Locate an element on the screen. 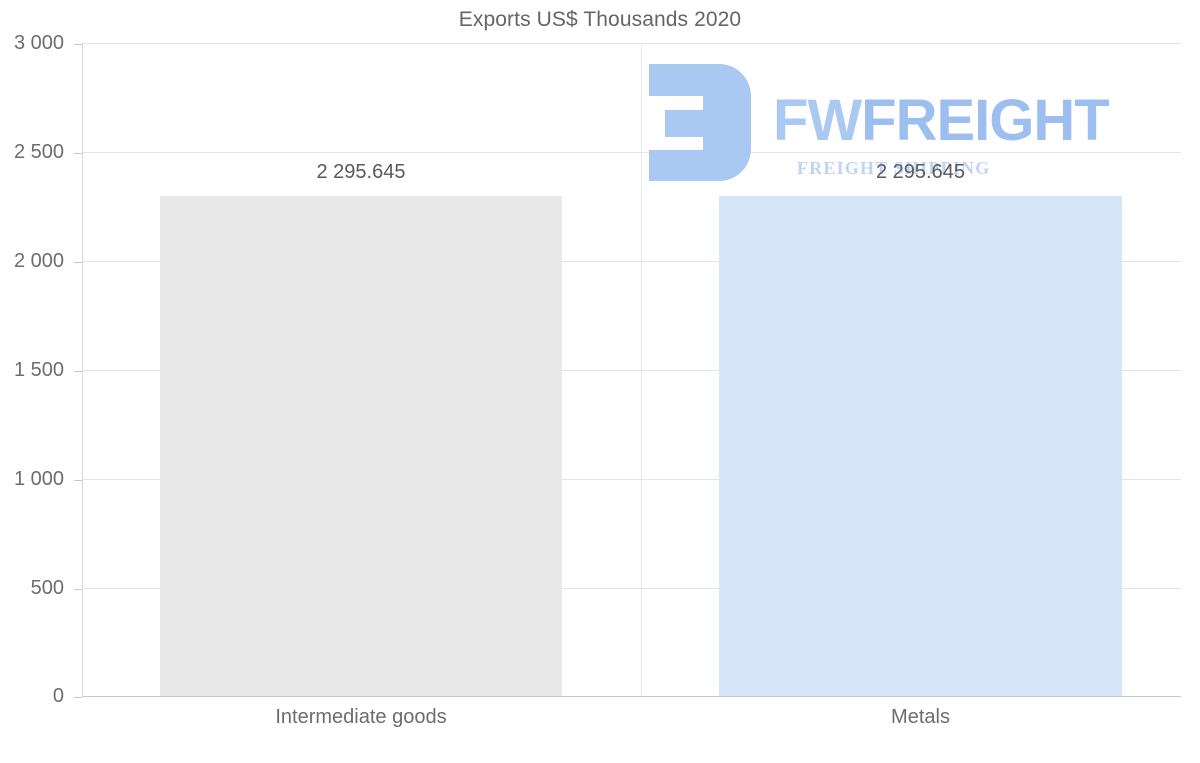 Image resolution: width=1200 pixels, height=763 pixels. x-axis: Intermediate goods Metals is located at coordinates (631, 722).